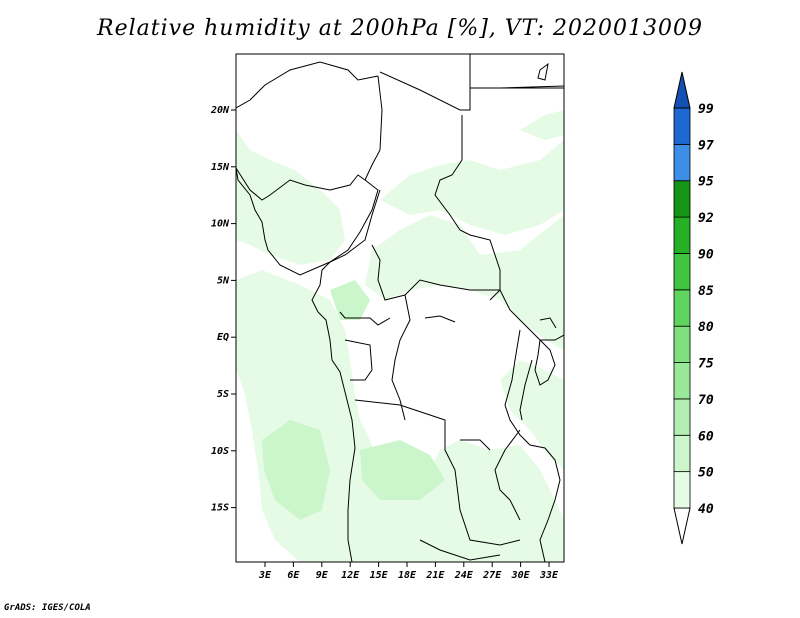 Image resolution: width=800 pixels, height=618 pixels. I want to click on colorbar-label: 90, so click(706, 254).